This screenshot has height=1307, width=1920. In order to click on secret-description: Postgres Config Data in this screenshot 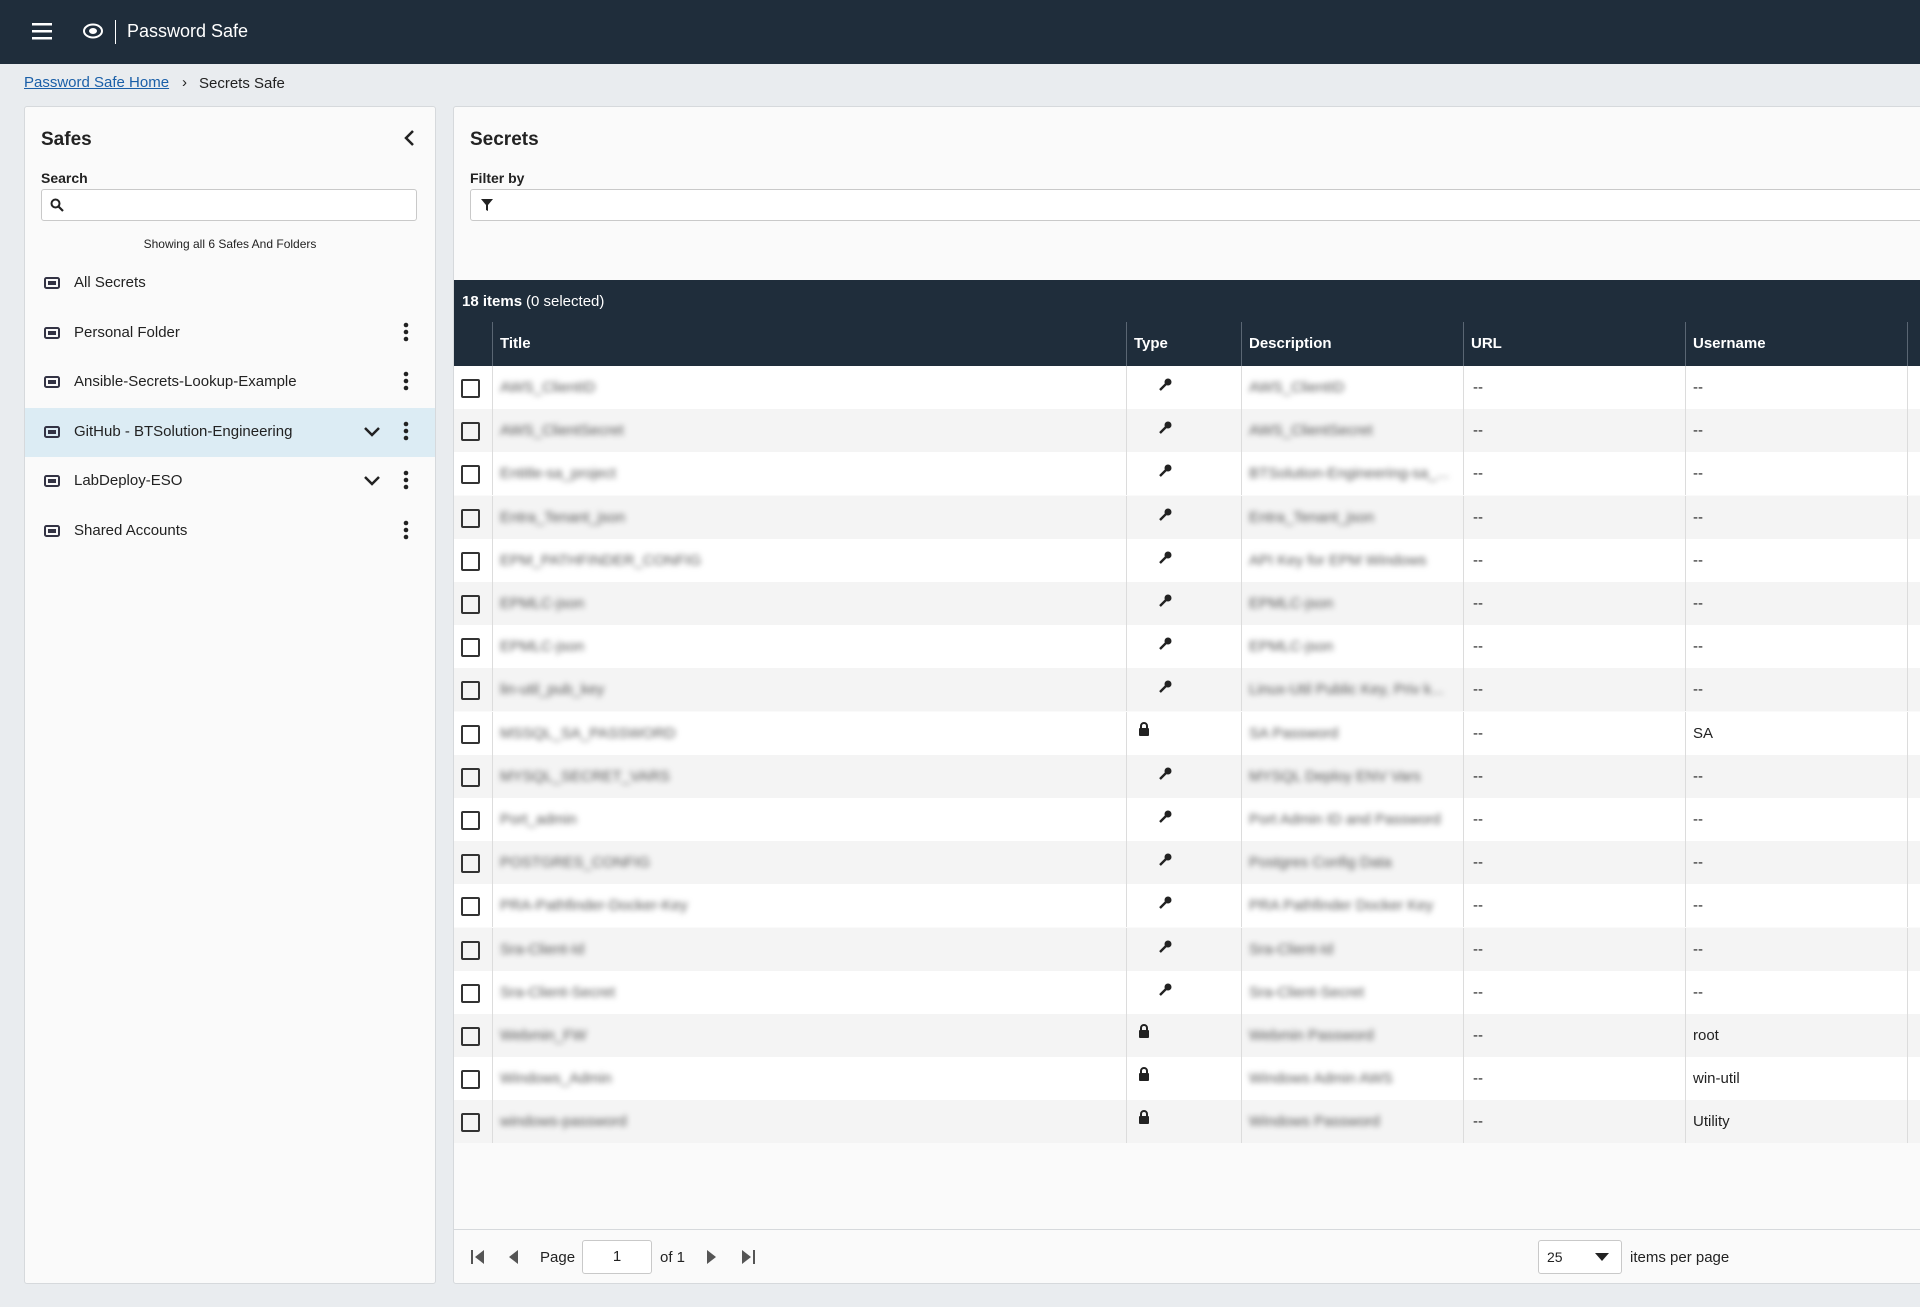, I will do `click(1320, 863)`.